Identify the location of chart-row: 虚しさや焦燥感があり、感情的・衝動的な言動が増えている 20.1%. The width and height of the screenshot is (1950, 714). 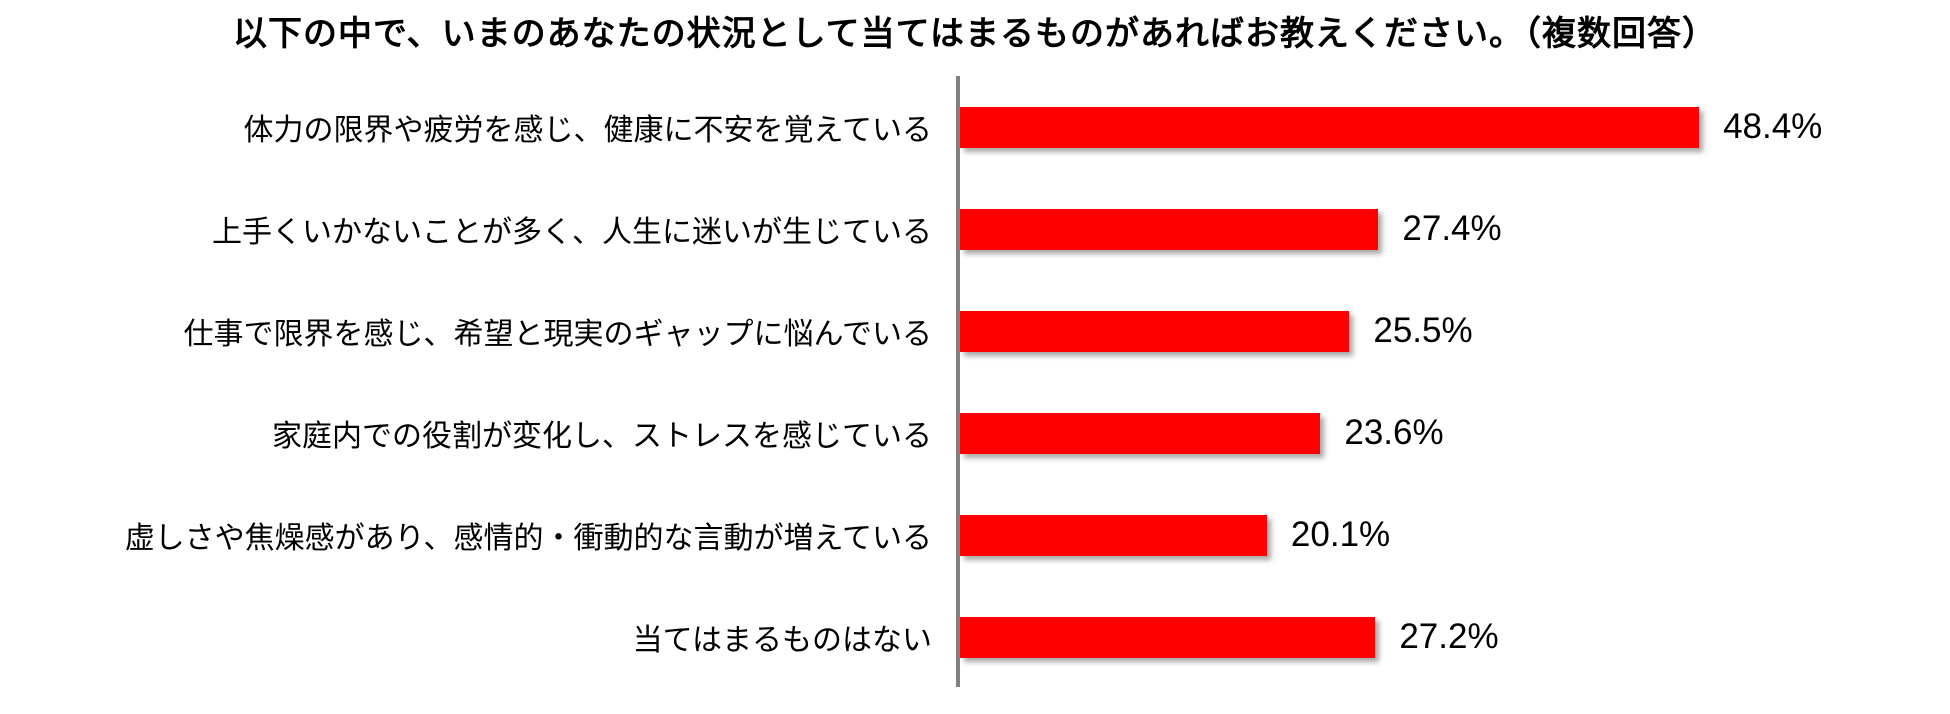
(975, 535).